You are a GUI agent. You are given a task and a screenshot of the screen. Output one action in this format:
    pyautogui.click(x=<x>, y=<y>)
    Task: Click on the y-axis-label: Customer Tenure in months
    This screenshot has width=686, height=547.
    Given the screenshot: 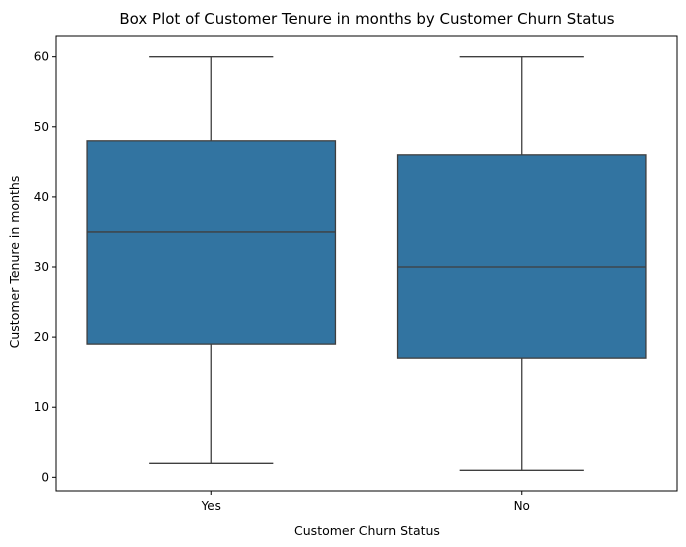 What is the action you would take?
    pyautogui.click(x=14, y=262)
    